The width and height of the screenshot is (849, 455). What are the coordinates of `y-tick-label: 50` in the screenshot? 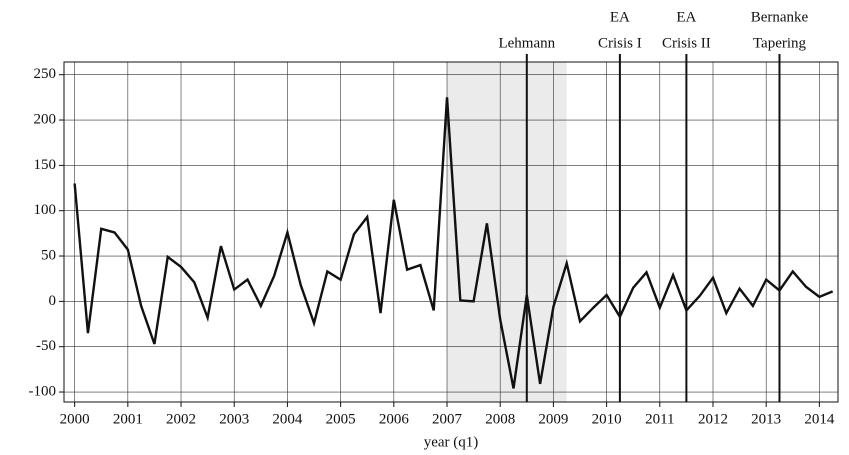 It's located at (48, 255).